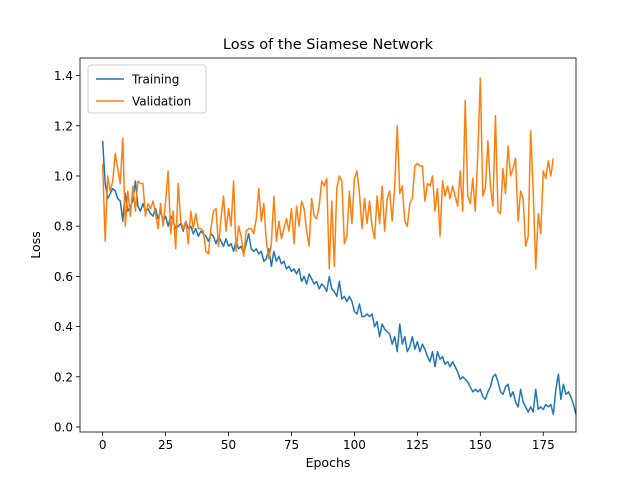  What do you see at coordinates (63, 277) in the screenshot?
I see `y-tick-label: 0.6` at bounding box center [63, 277].